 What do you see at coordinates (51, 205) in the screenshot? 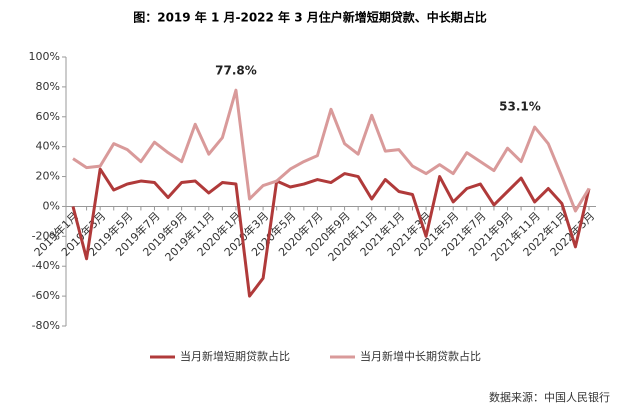
I see `y-tick-label: 0%` at bounding box center [51, 205].